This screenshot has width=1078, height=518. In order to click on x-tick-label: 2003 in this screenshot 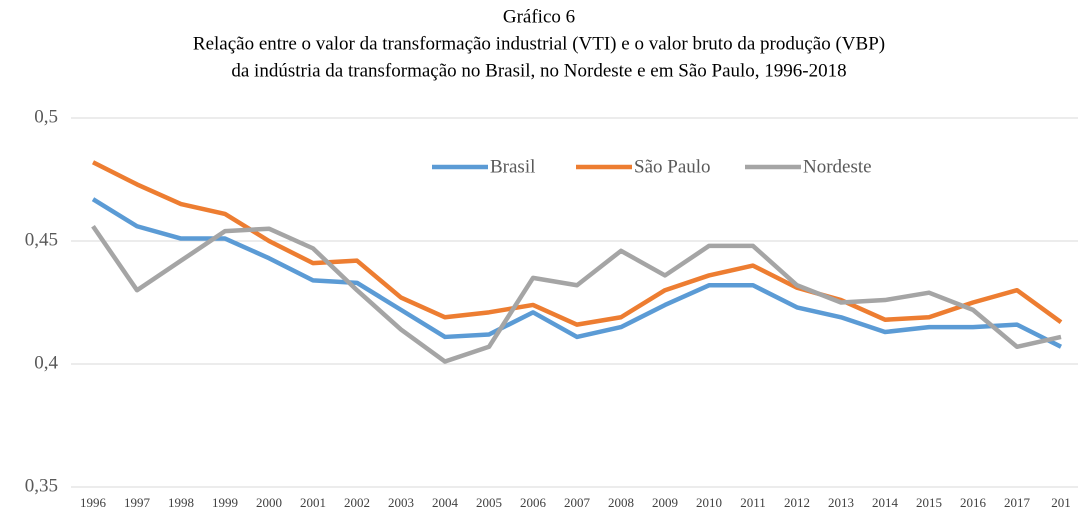, I will do `click(401, 502)`.